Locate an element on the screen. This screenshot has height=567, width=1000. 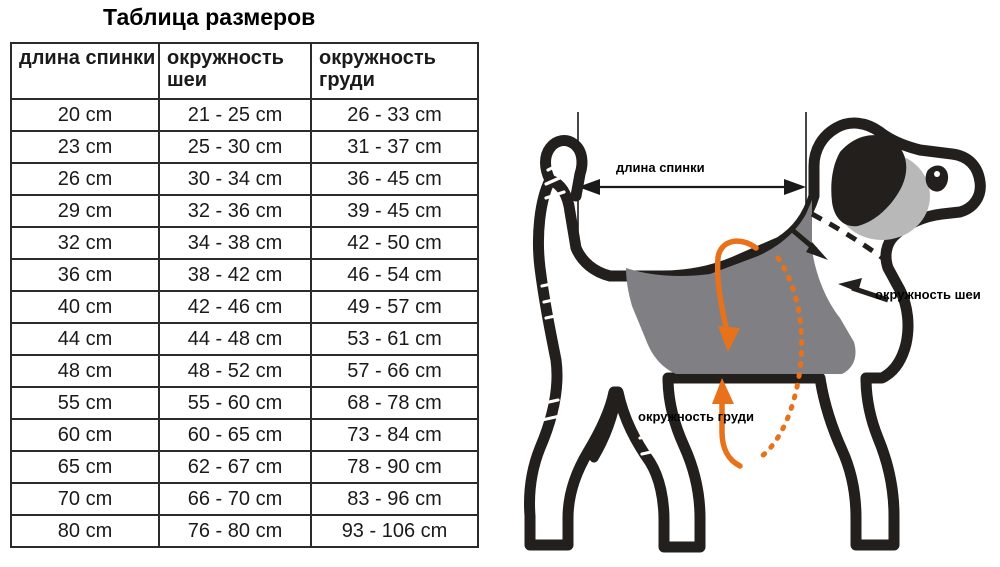
chest-arrow-head-upper is located at coordinates (729, 339).